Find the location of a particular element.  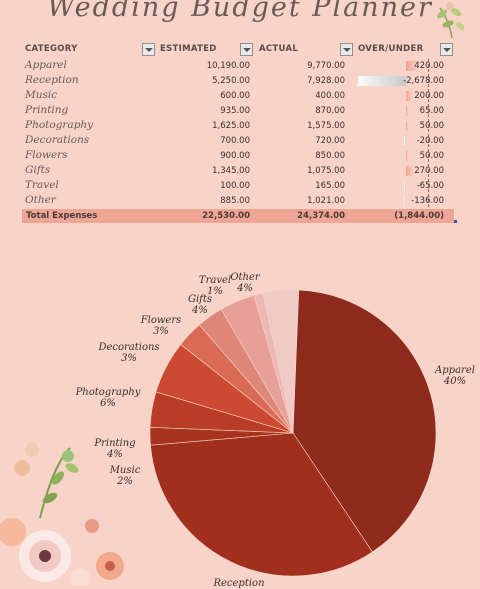

pie-label-decorations: Decorations 3% is located at coordinates (129, 353).